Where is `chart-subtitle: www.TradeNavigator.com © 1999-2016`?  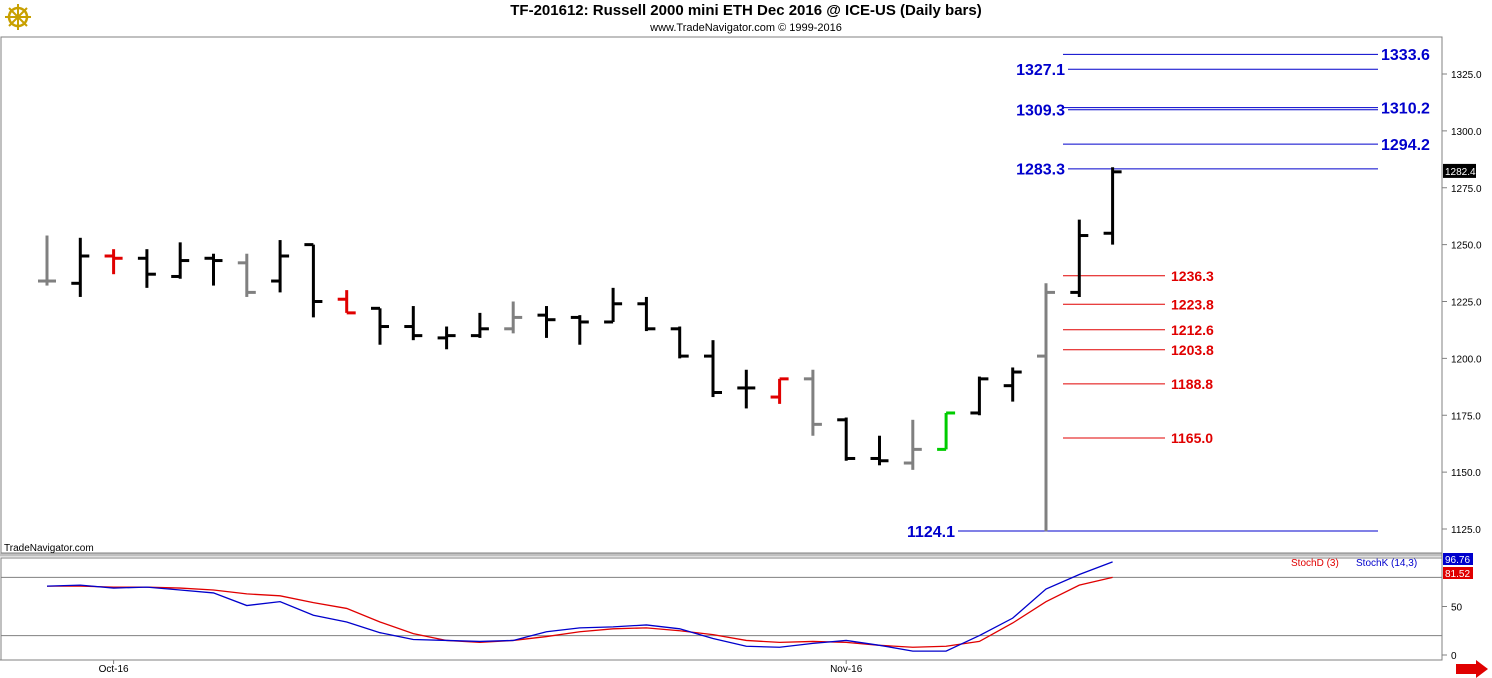 chart-subtitle: www.TradeNavigator.com © 1999-2016 is located at coordinates (746, 28).